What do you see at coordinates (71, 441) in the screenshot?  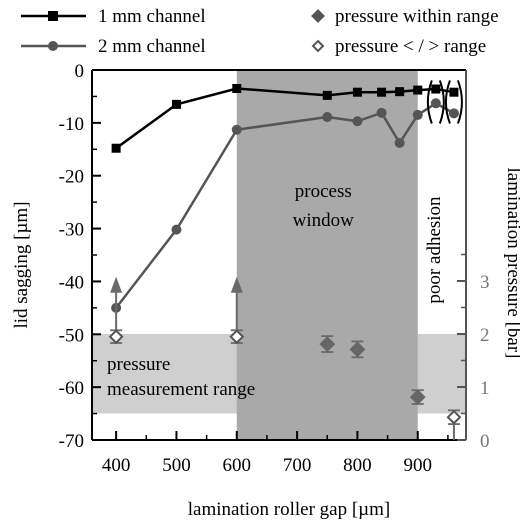 I see `y-tick-label: -70` at bounding box center [71, 441].